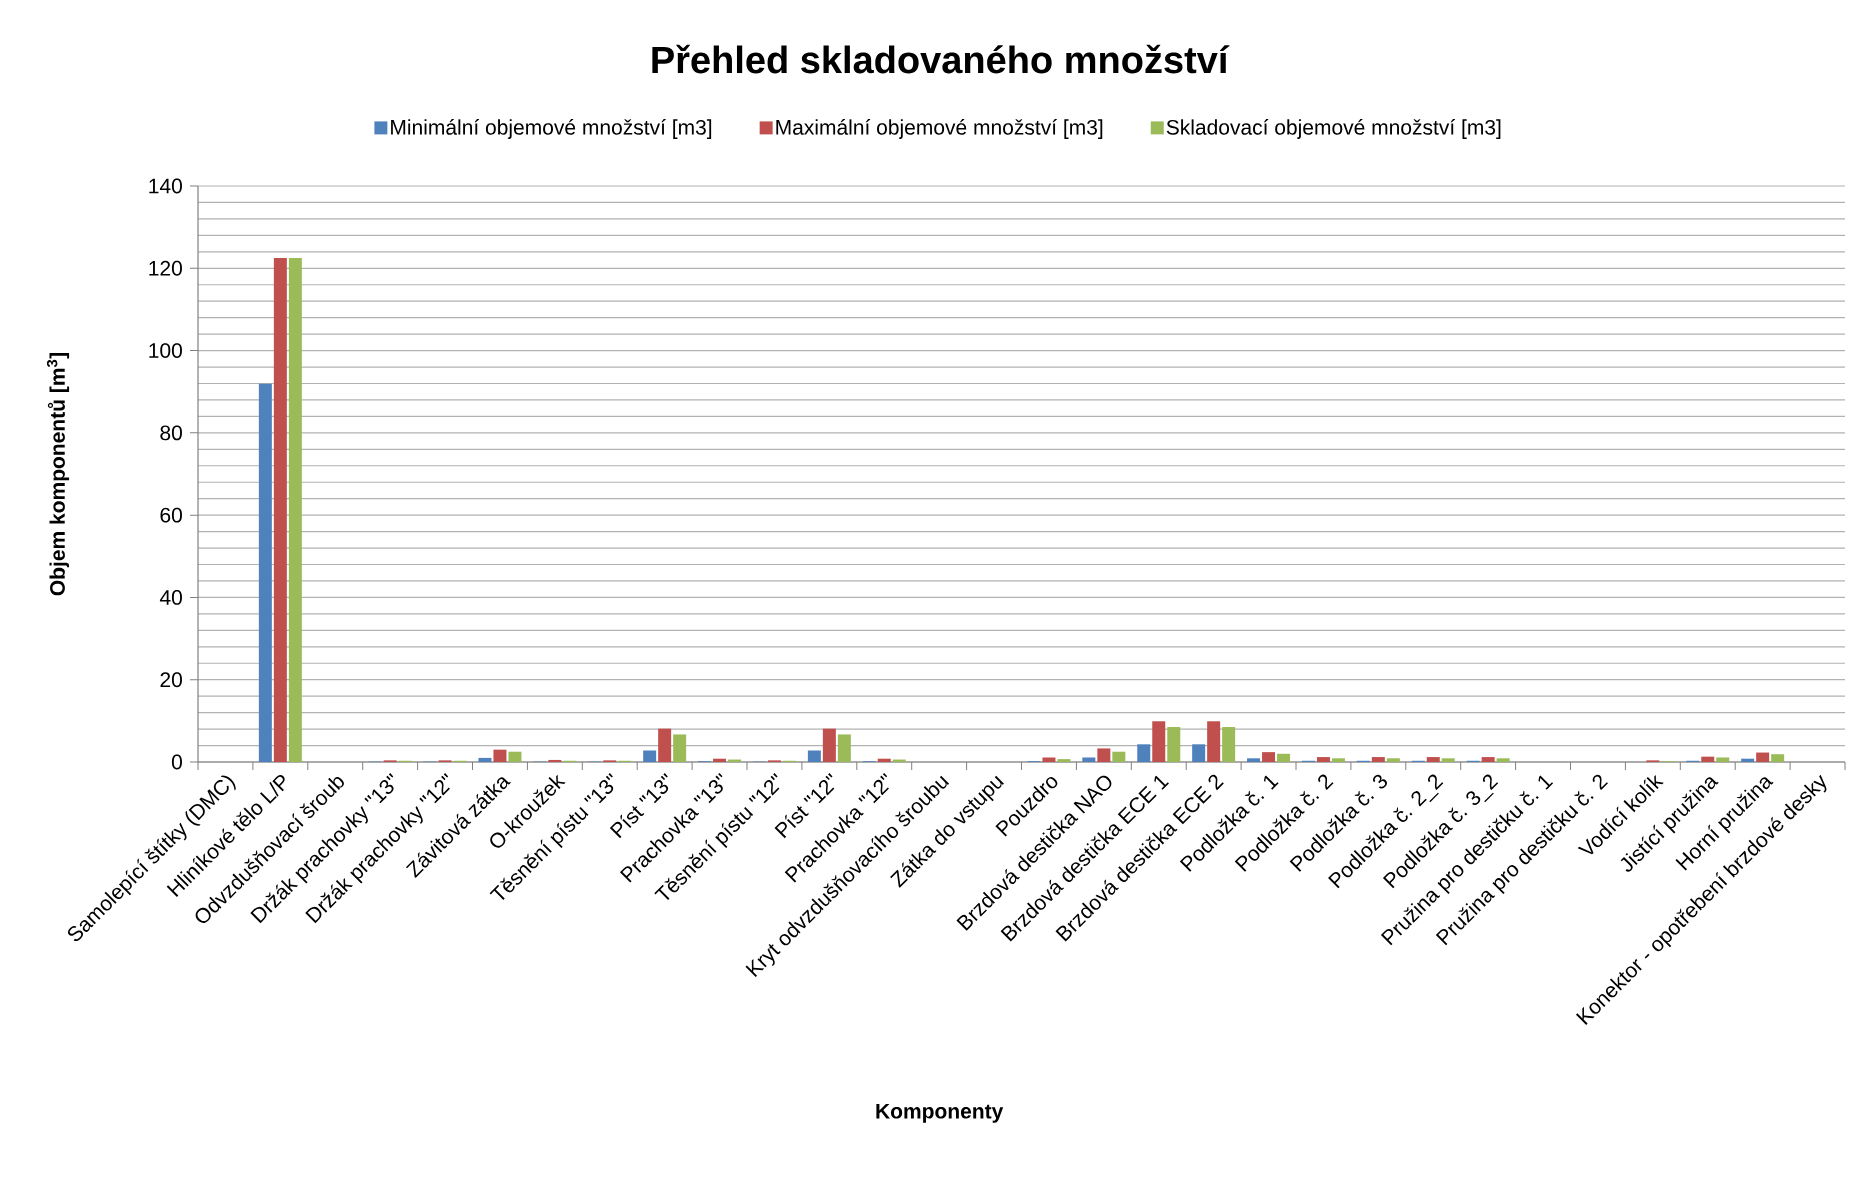 This screenshot has height=1179, width=1858. What do you see at coordinates (941, 59) in the screenshot?
I see `chart-title: Přehled skladovaného množství` at bounding box center [941, 59].